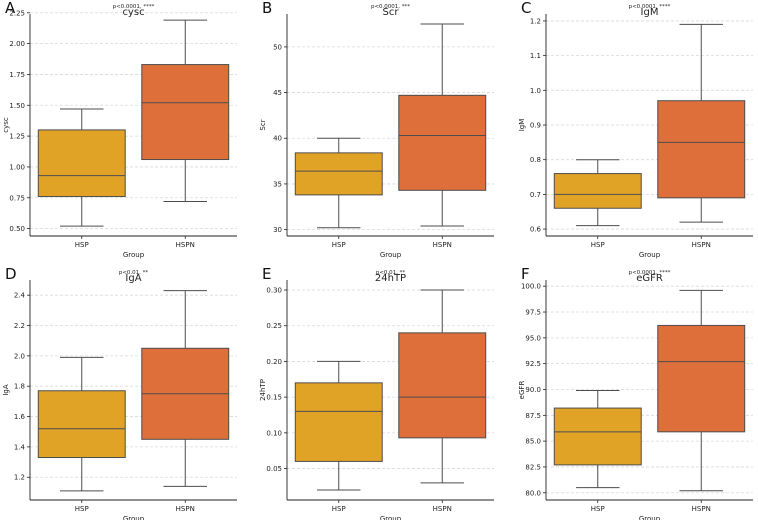 The height and width of the screenshot is (520, 758). Describe the element at coordinates (6, 125) in the screenshot. I see `y-axis-title-a: cysc` at that location.